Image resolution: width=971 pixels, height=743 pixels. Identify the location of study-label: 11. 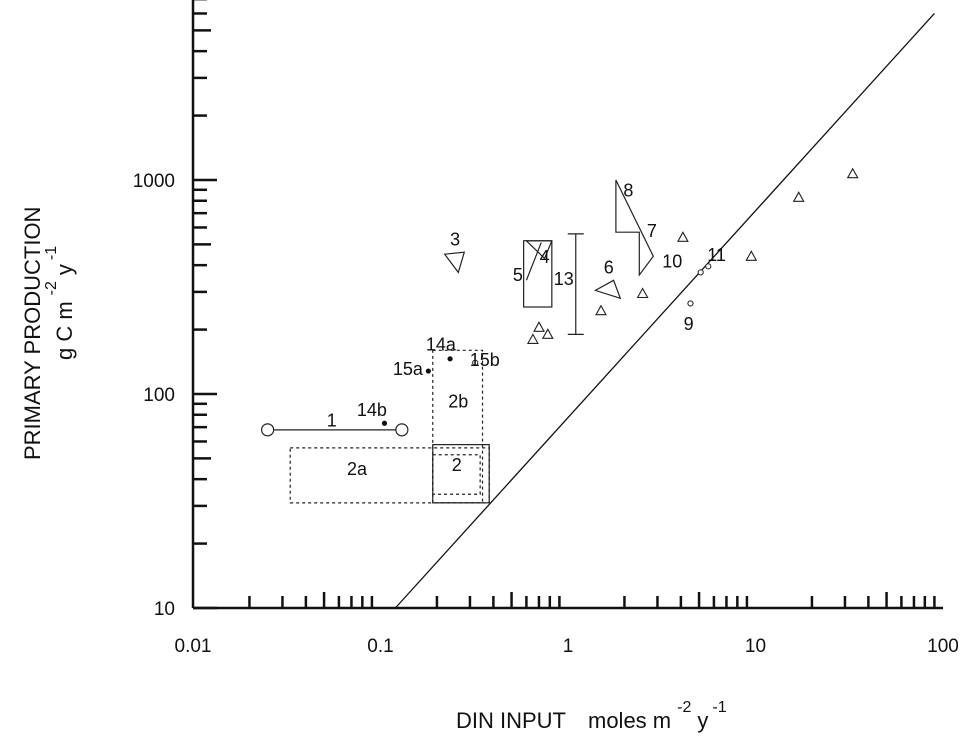
(716, 255).